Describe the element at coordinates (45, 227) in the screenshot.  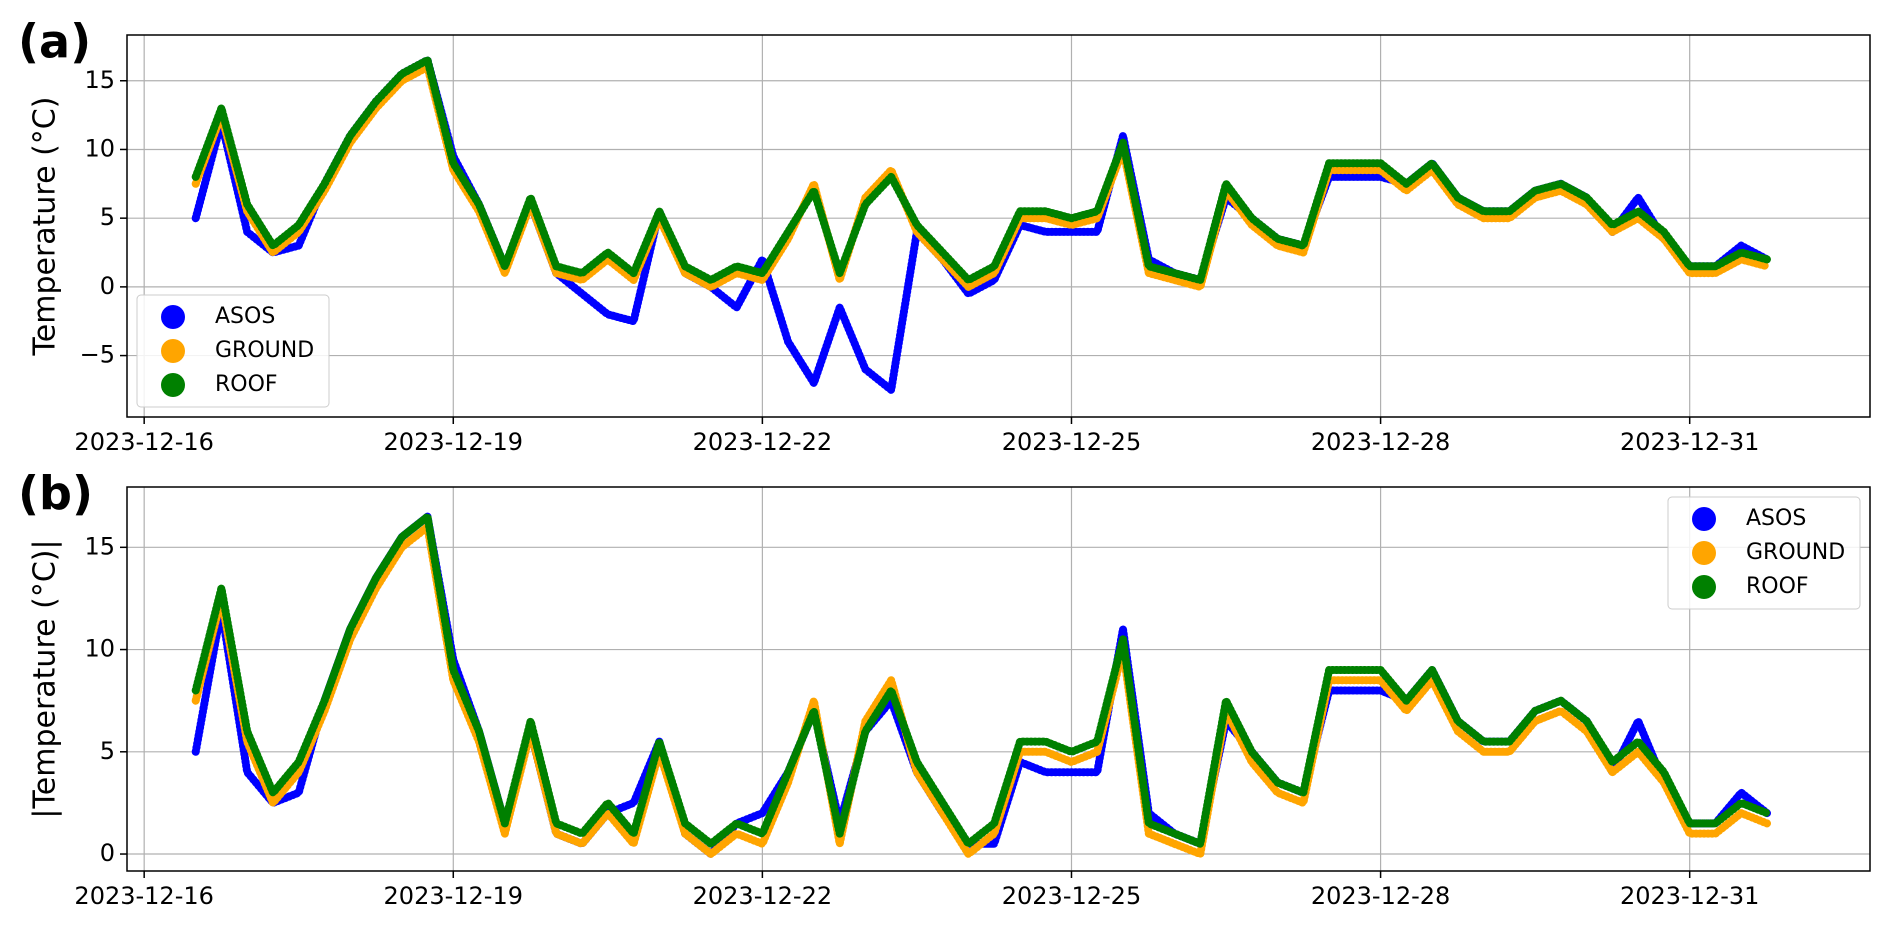
I see `y-axis-label: Temperature (°C)` at that location.